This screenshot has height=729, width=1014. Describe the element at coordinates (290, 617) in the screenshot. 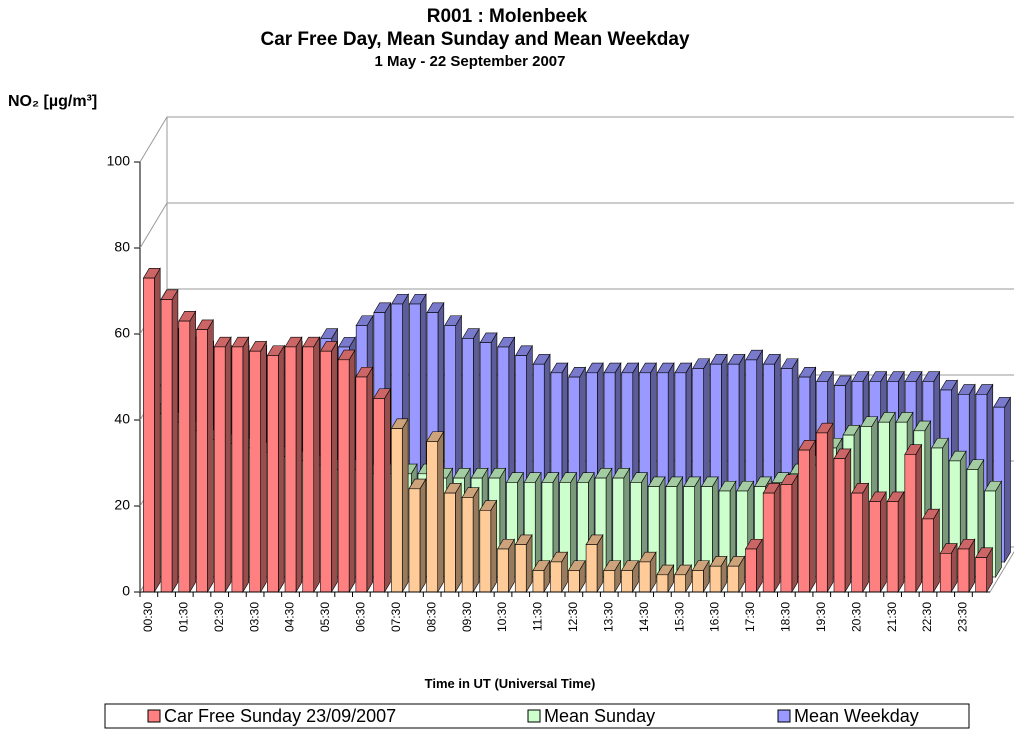

I see `x-tick-label: 04:30` at that location.